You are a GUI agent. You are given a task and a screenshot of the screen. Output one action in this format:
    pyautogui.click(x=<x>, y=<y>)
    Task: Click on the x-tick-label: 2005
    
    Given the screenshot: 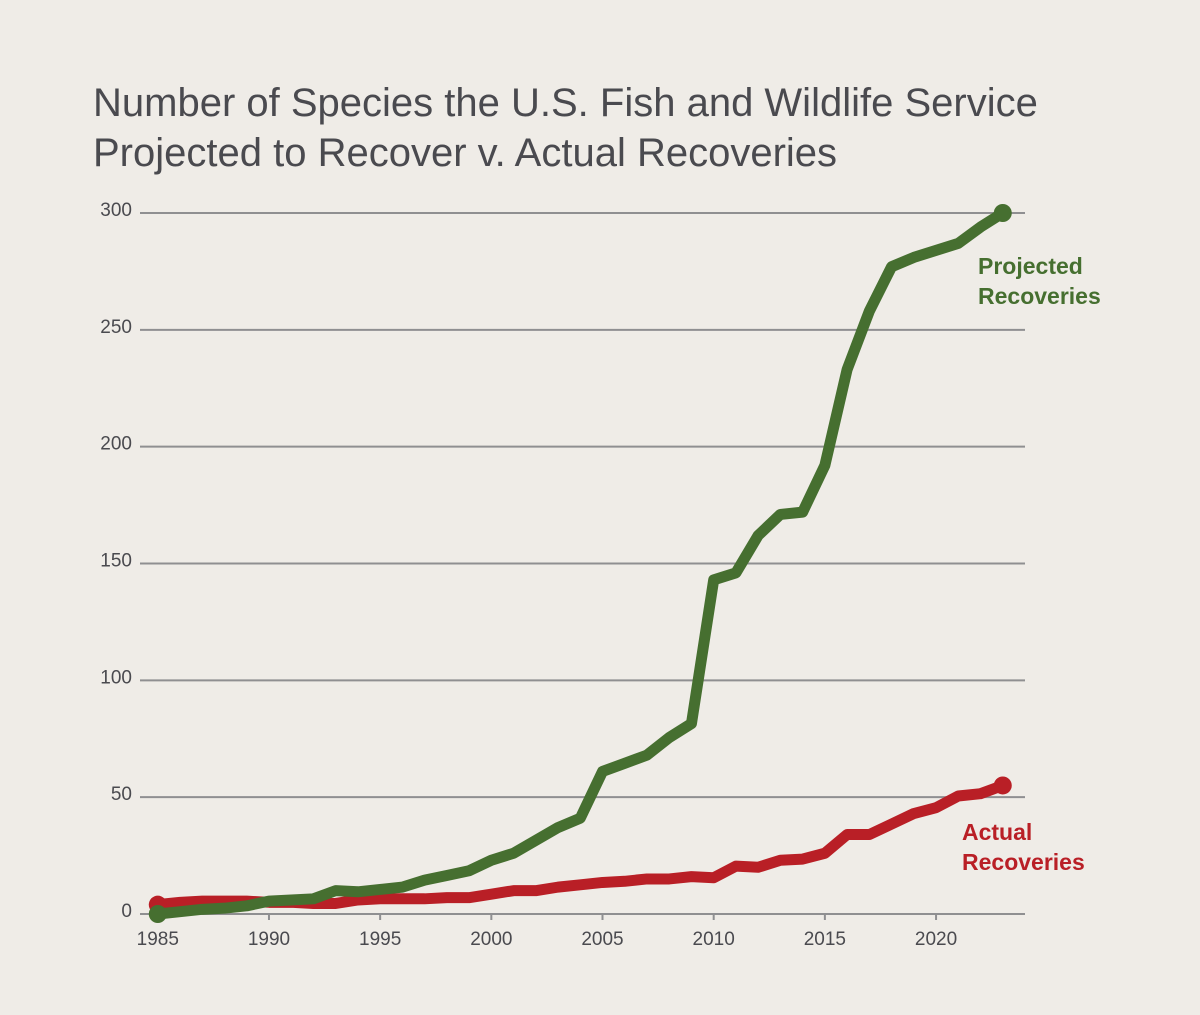 What is the action you would take?
    pyautogui.click(x=602, y=939)
    